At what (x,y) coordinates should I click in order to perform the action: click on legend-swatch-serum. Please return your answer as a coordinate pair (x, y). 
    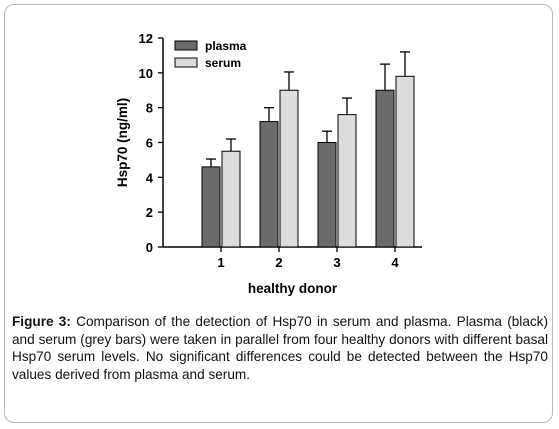
    Looking at the image, I should click on (186, 62).